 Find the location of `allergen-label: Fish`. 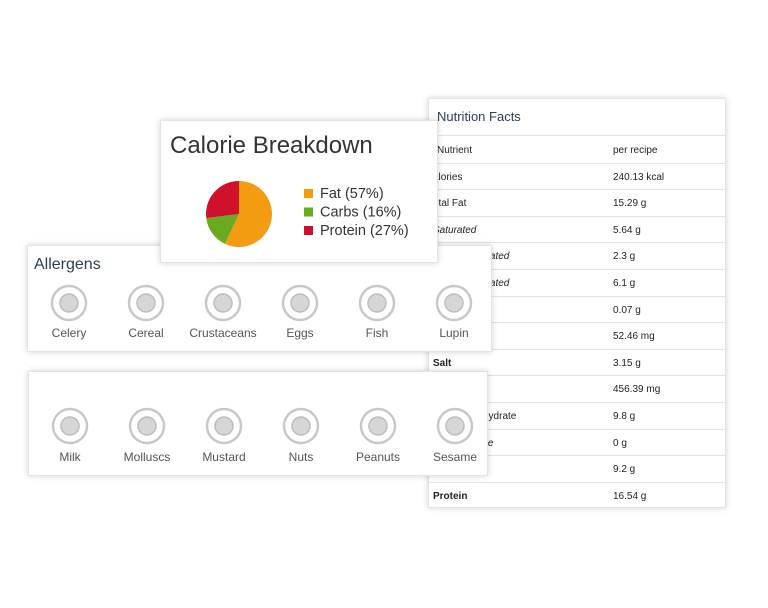

allergen-label: Fish is located at coordinates (377, 333).